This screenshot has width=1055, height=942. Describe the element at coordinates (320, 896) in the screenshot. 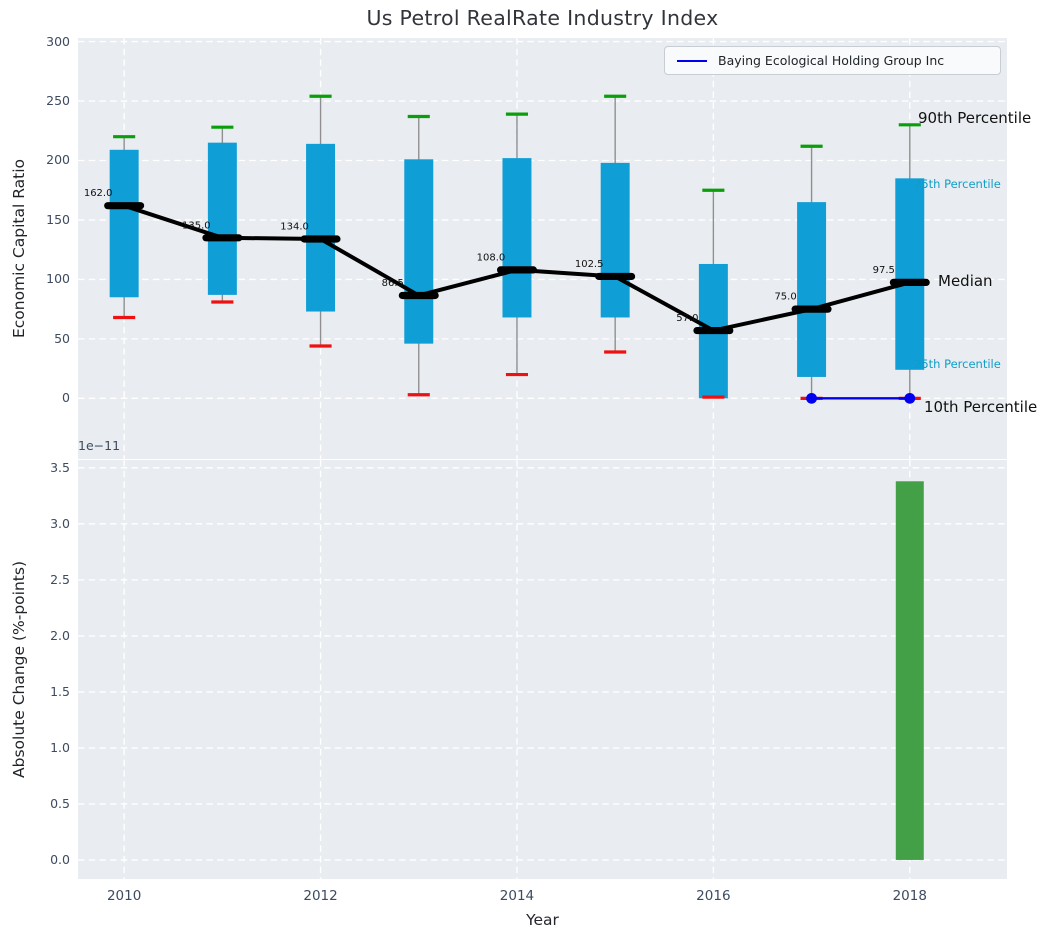

I see `x-tick-label: 2012` at that location.